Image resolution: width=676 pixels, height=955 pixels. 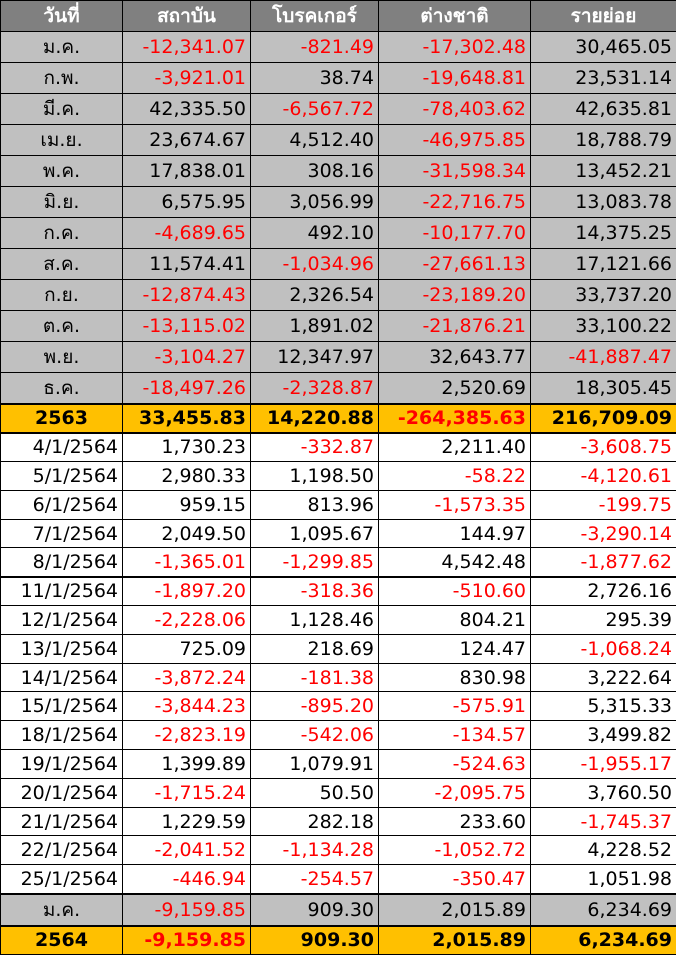 What do you see at coordinates (603, 389) in the screenshot?
I see `cell-value: 18,305.45` at bounding box center [603, 389].